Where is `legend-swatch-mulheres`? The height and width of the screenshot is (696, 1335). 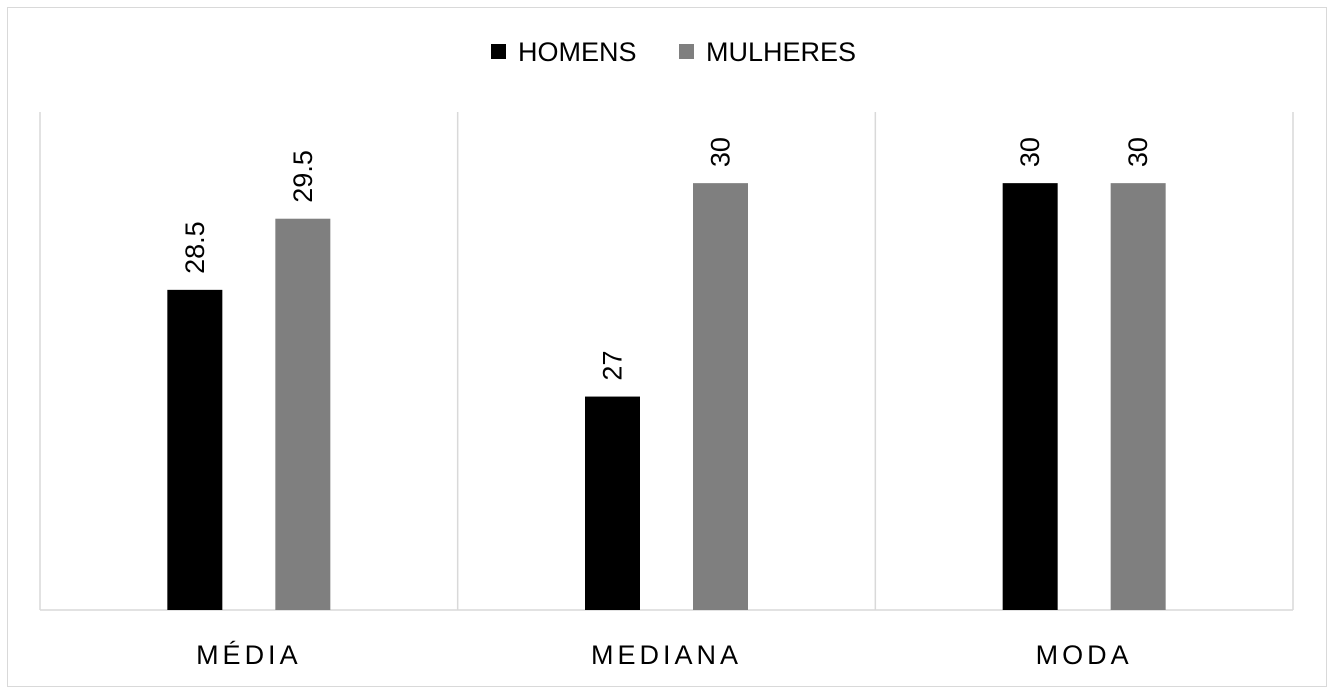
legend-swatch-mulheres is located at coordinates (686, 51).